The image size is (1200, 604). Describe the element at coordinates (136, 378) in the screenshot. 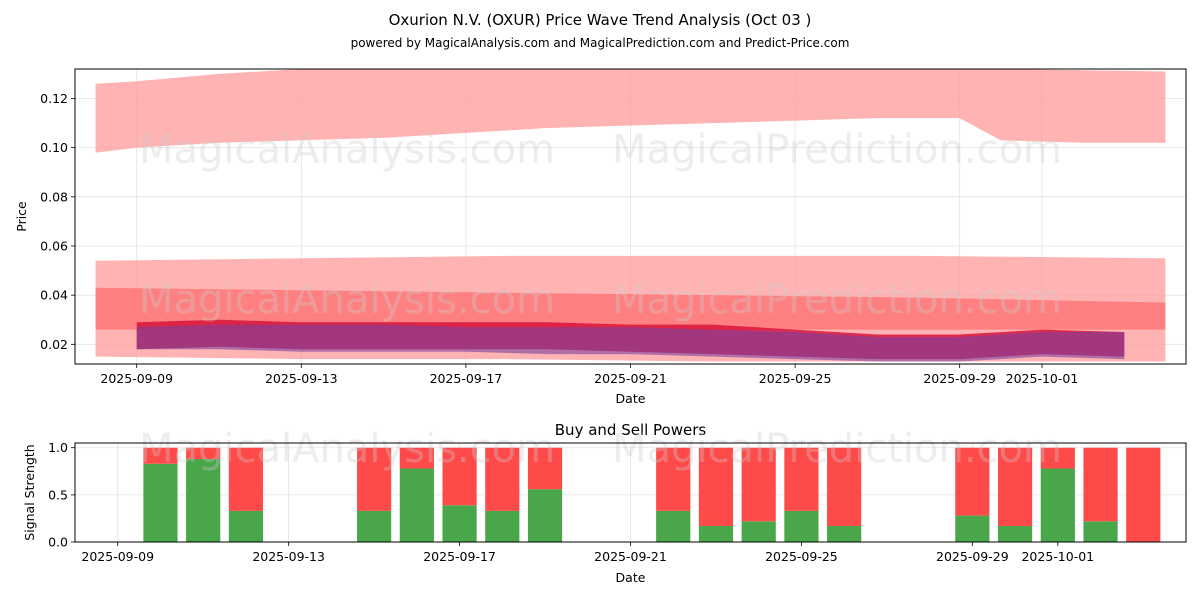

I see `price-xtick-label: 2025-09-09` at that location.